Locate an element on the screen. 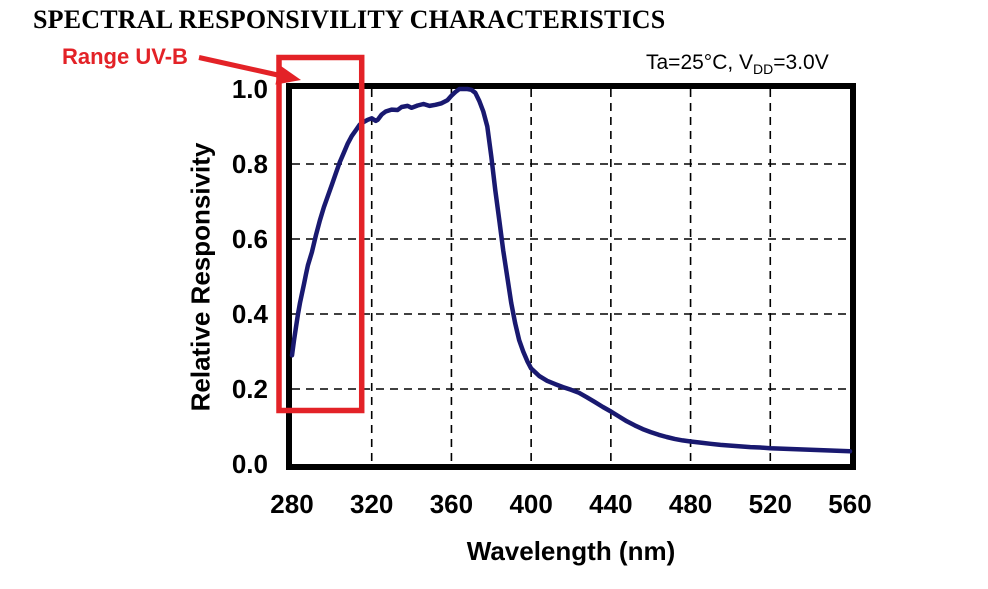 This screenshot has height=589, width=988. uvb-highlight-box is located at coordinates (320, 234).